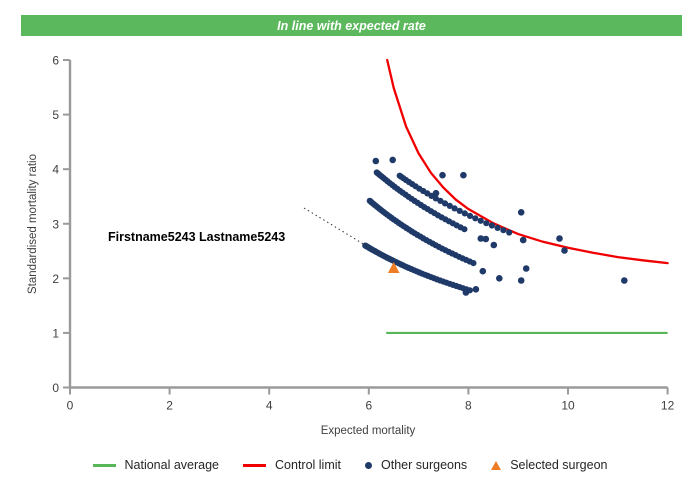 The height and width of the screenshot is (500, 700). I want to click on legend-item-national-average: National average, so click(156, 465).